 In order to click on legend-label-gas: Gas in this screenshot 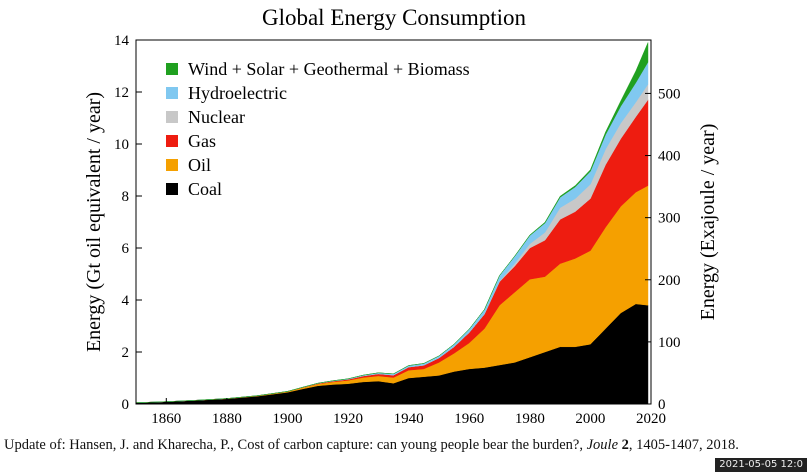, I will do `click(202, 141)`.